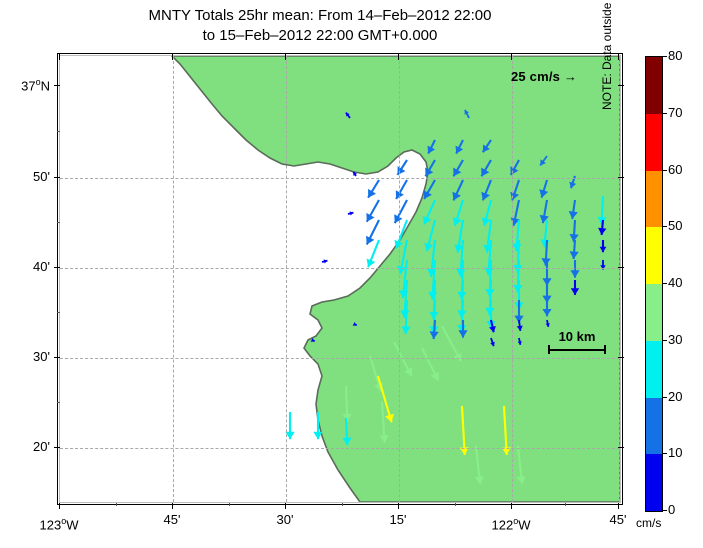 The image size is (703, 548). I want to click on colorbar-tick-label: 70, so click(675, 112).